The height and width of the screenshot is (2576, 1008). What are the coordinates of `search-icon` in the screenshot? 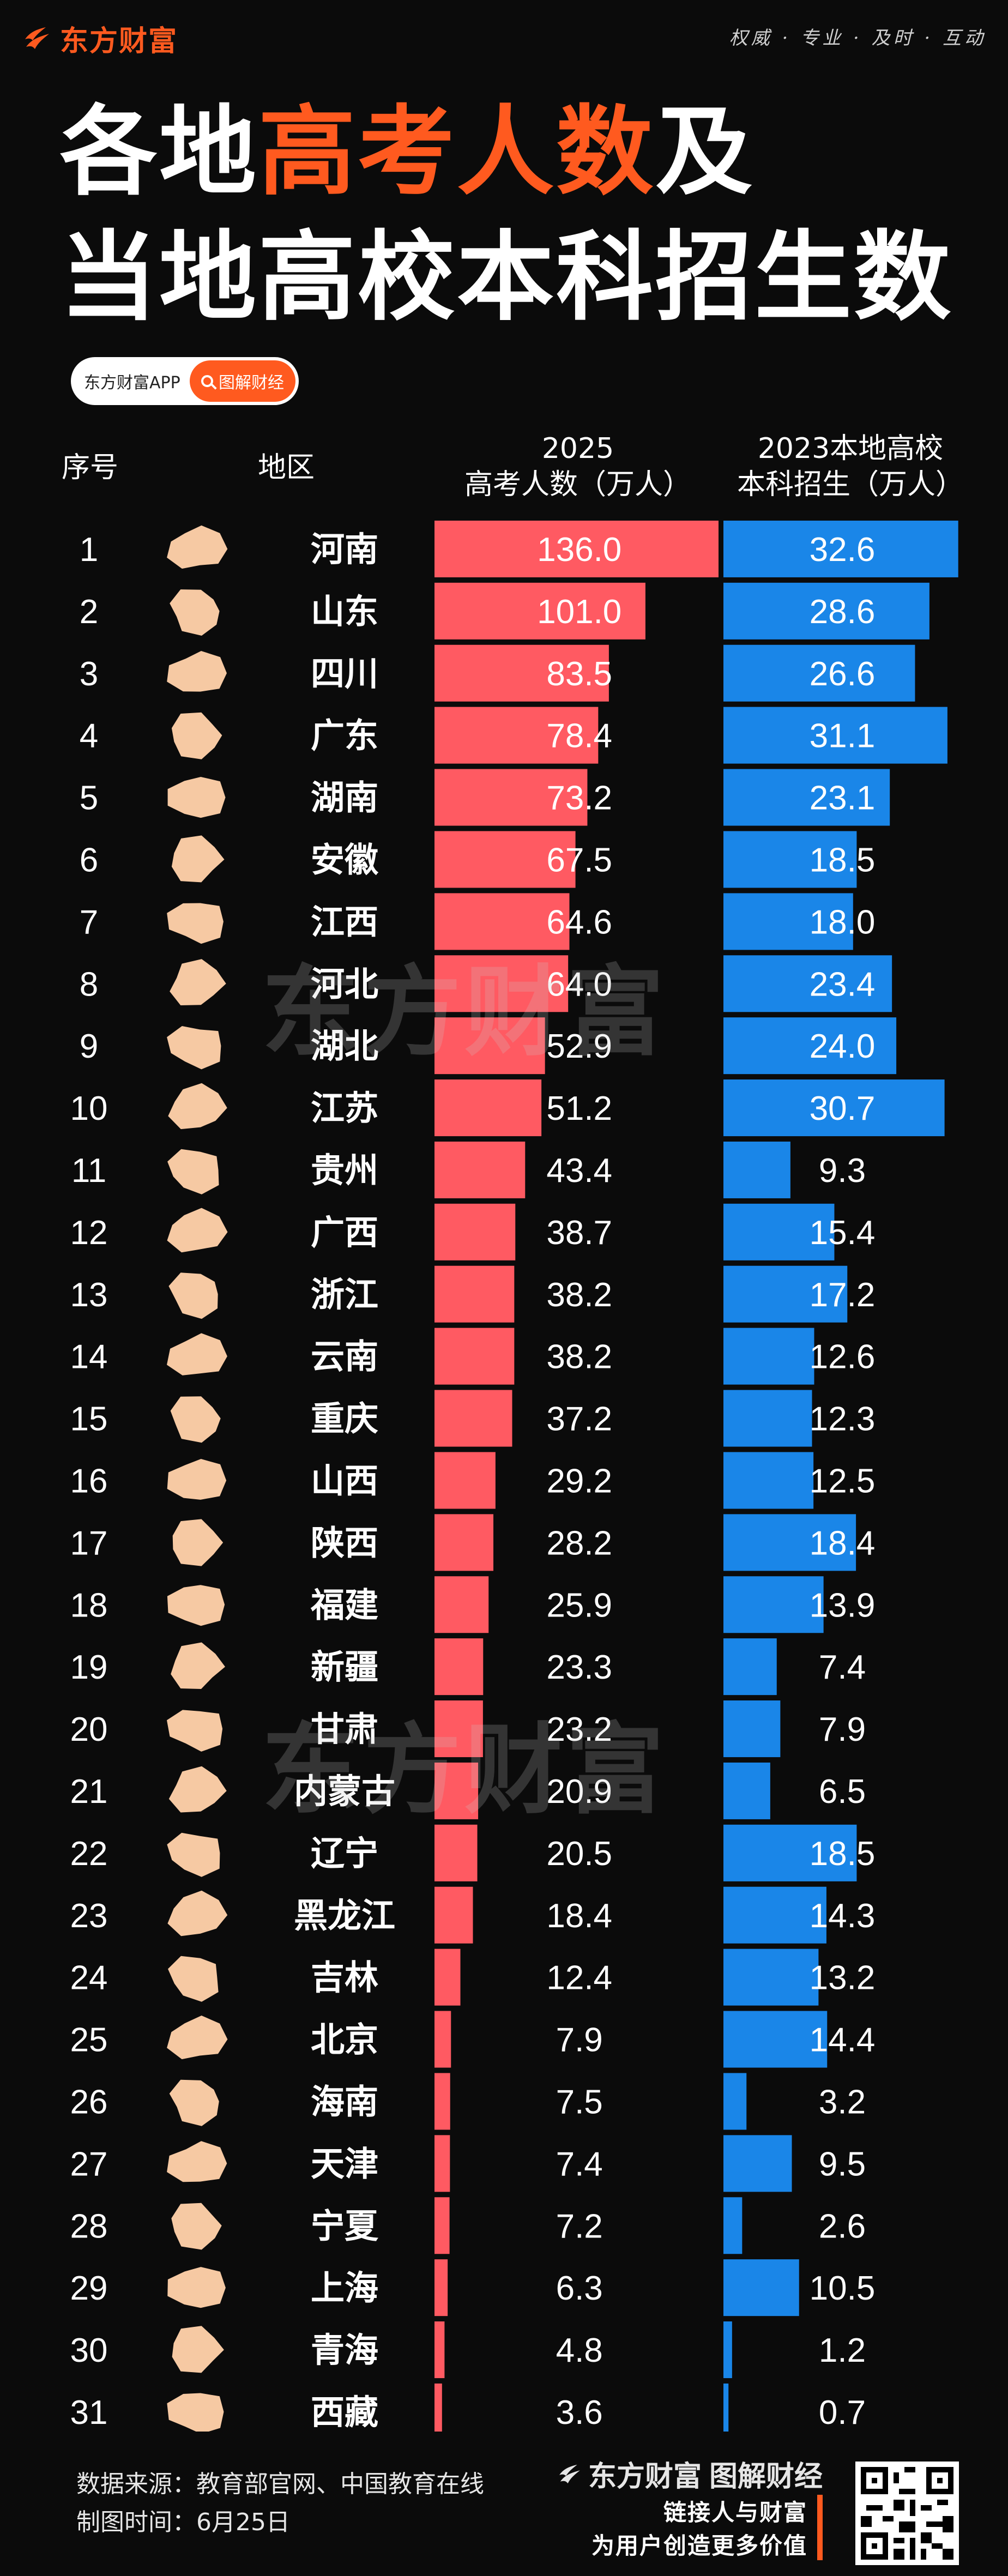 It's located at (207, 381).